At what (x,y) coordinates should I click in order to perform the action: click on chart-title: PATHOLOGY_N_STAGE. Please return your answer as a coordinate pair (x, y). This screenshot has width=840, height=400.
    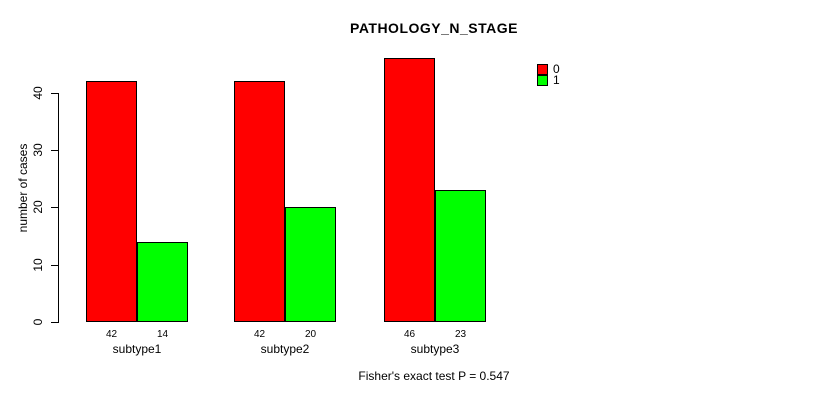
    Looking at the image, I should click on (434, 28).